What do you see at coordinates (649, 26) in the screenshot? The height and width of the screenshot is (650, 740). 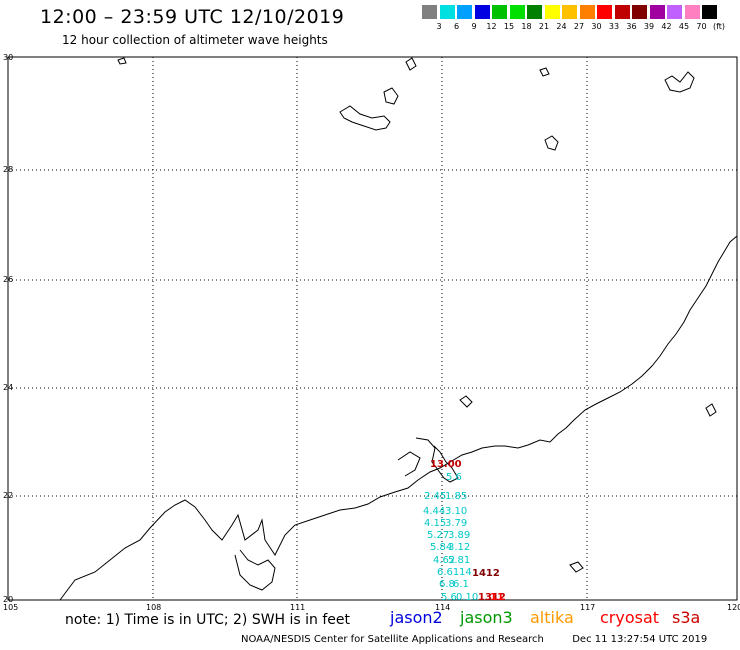 I see `legend-label: 39` at bounding box center [649, 26].